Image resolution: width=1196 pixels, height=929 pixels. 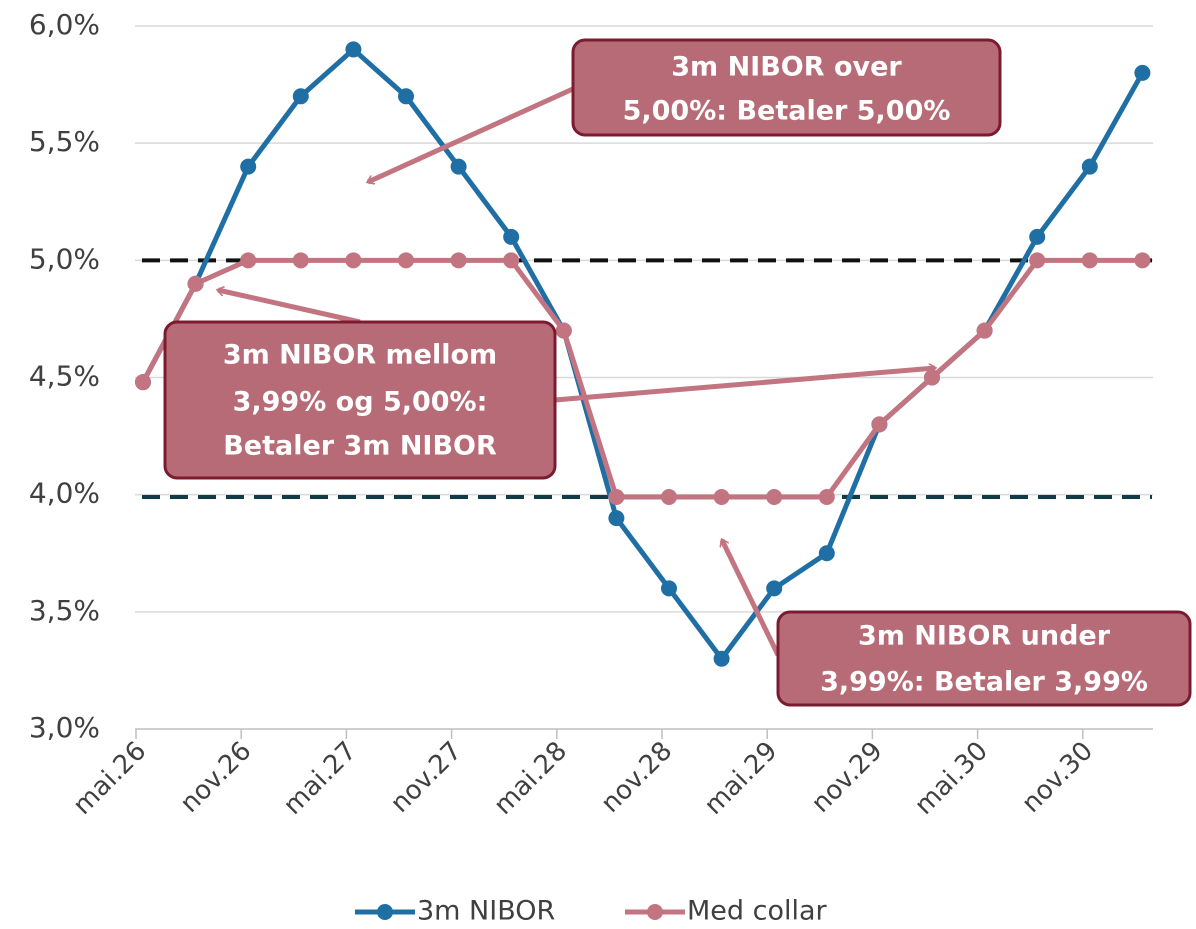 I want to click on x-tick-label: nov.30, so click(x=1057, y=777).